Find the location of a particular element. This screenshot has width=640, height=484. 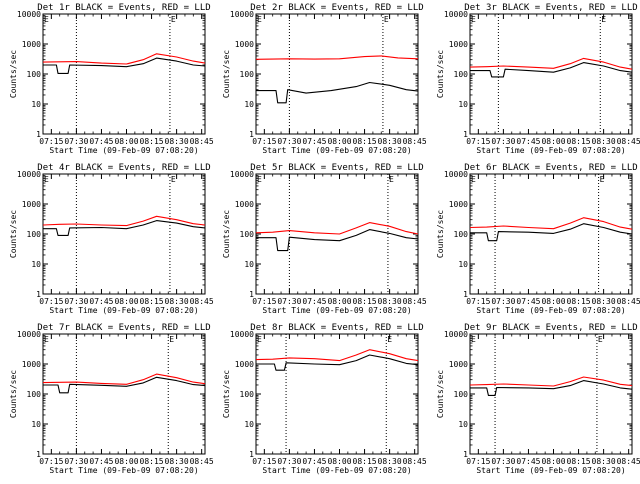

panel-title: Det 4r BLACK = Events, RED = LLD is located at coordinates (123, 168).